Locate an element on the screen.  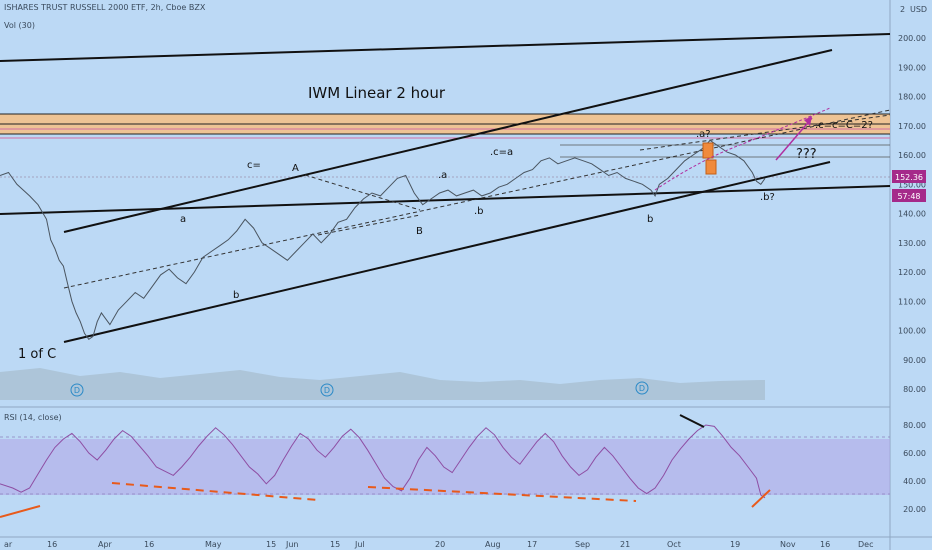
volume-label: Vol (30) is located at coordinates (19, 25).